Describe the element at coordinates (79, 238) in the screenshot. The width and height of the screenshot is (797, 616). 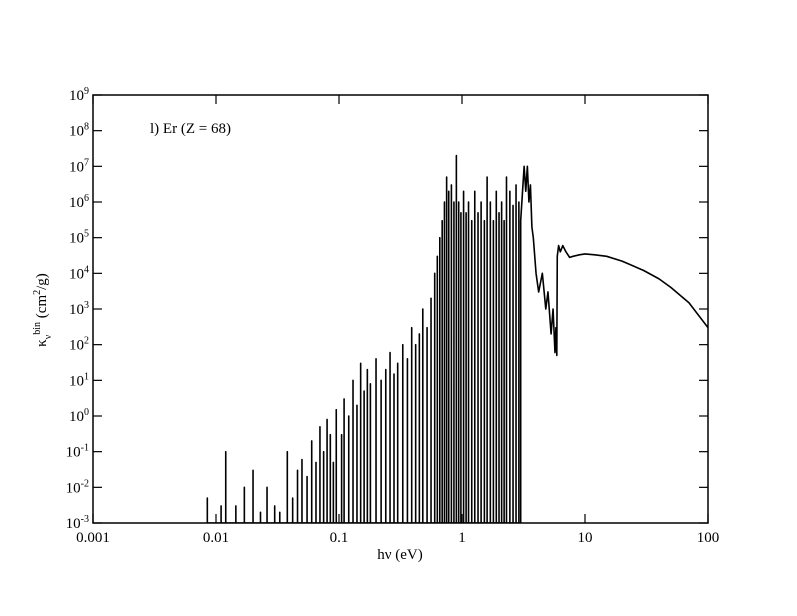
I see `y-tick-label: 10⁵` at that location.